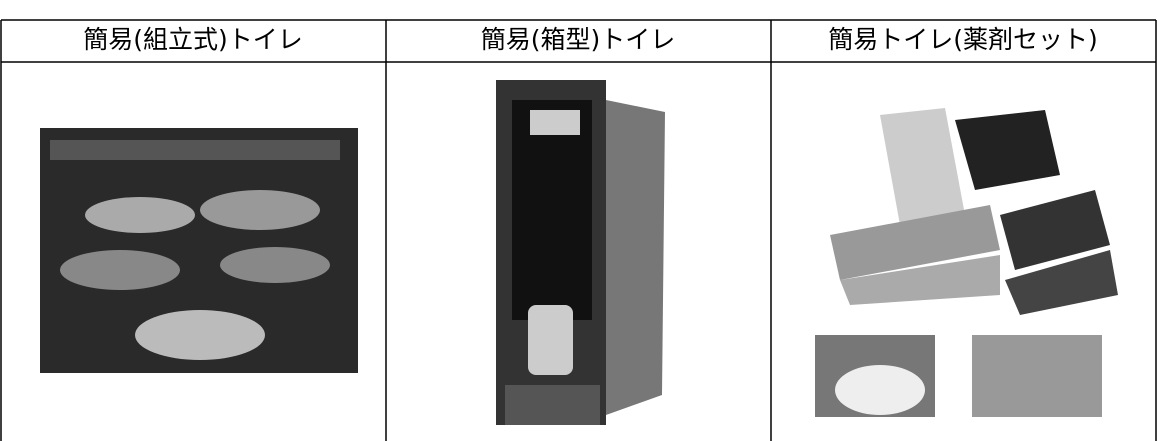 This screenshot has height=441, width=1157. What do you see at coordinates (193, 39) in the screenshot?
I see `header-cell: 簡易(組立式)トイレ` at bounding box center [193, 39].